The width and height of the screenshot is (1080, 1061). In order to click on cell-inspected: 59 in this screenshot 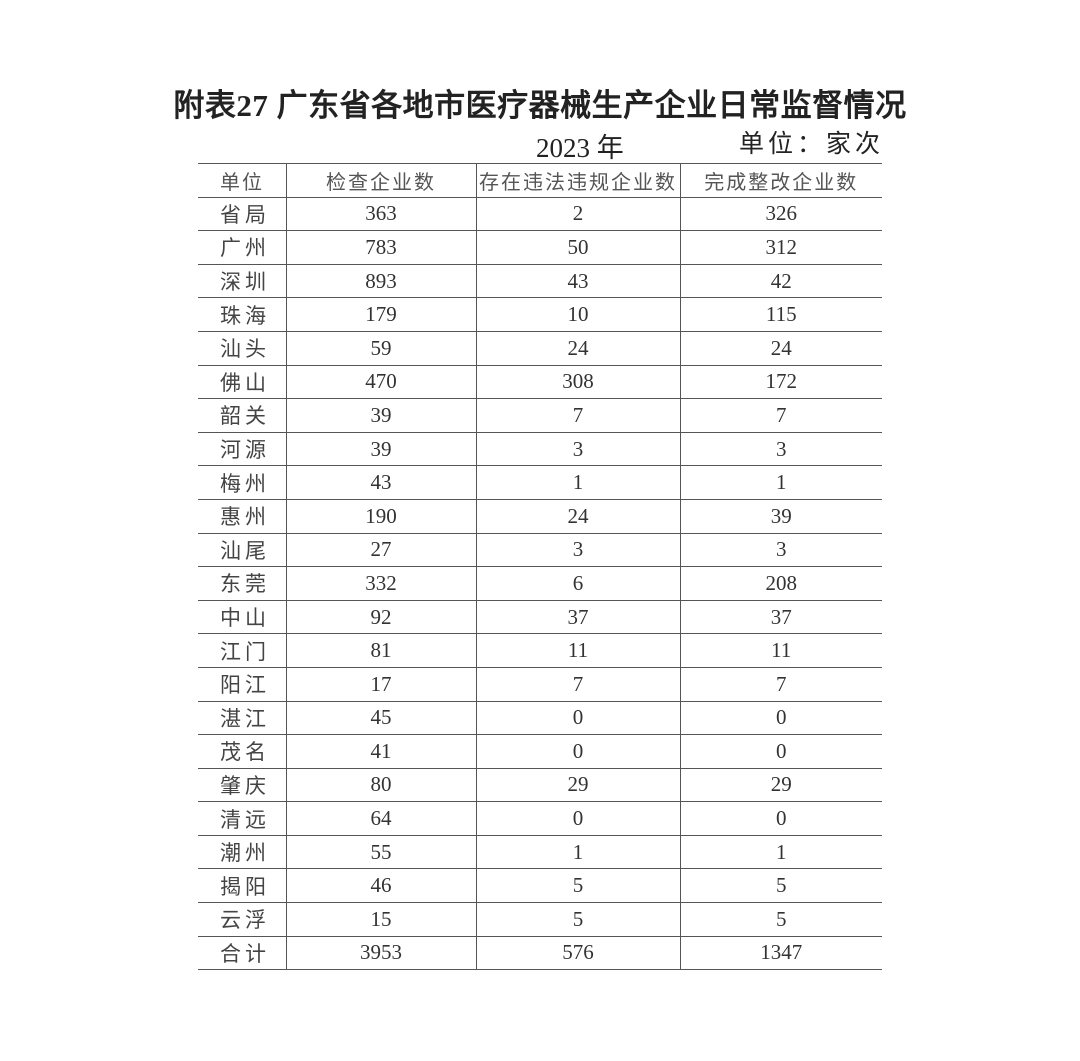, I will do `click(380, 348)`.